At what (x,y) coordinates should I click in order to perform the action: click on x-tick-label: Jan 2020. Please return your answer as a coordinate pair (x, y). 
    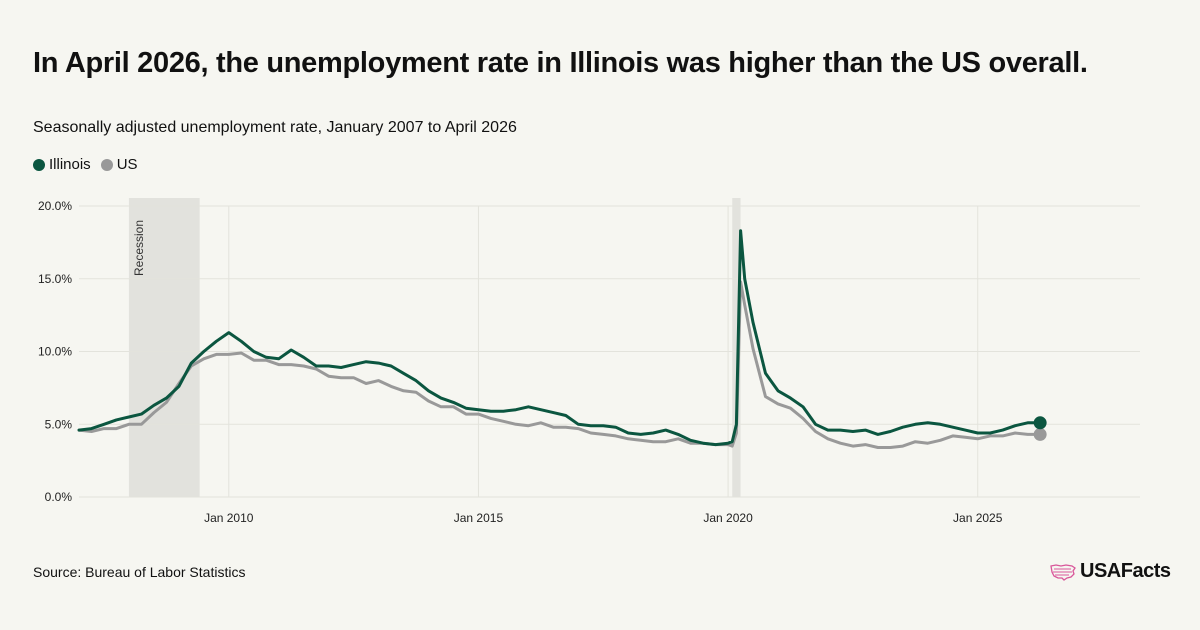
    Looking at the image, I should click on (728, 518).